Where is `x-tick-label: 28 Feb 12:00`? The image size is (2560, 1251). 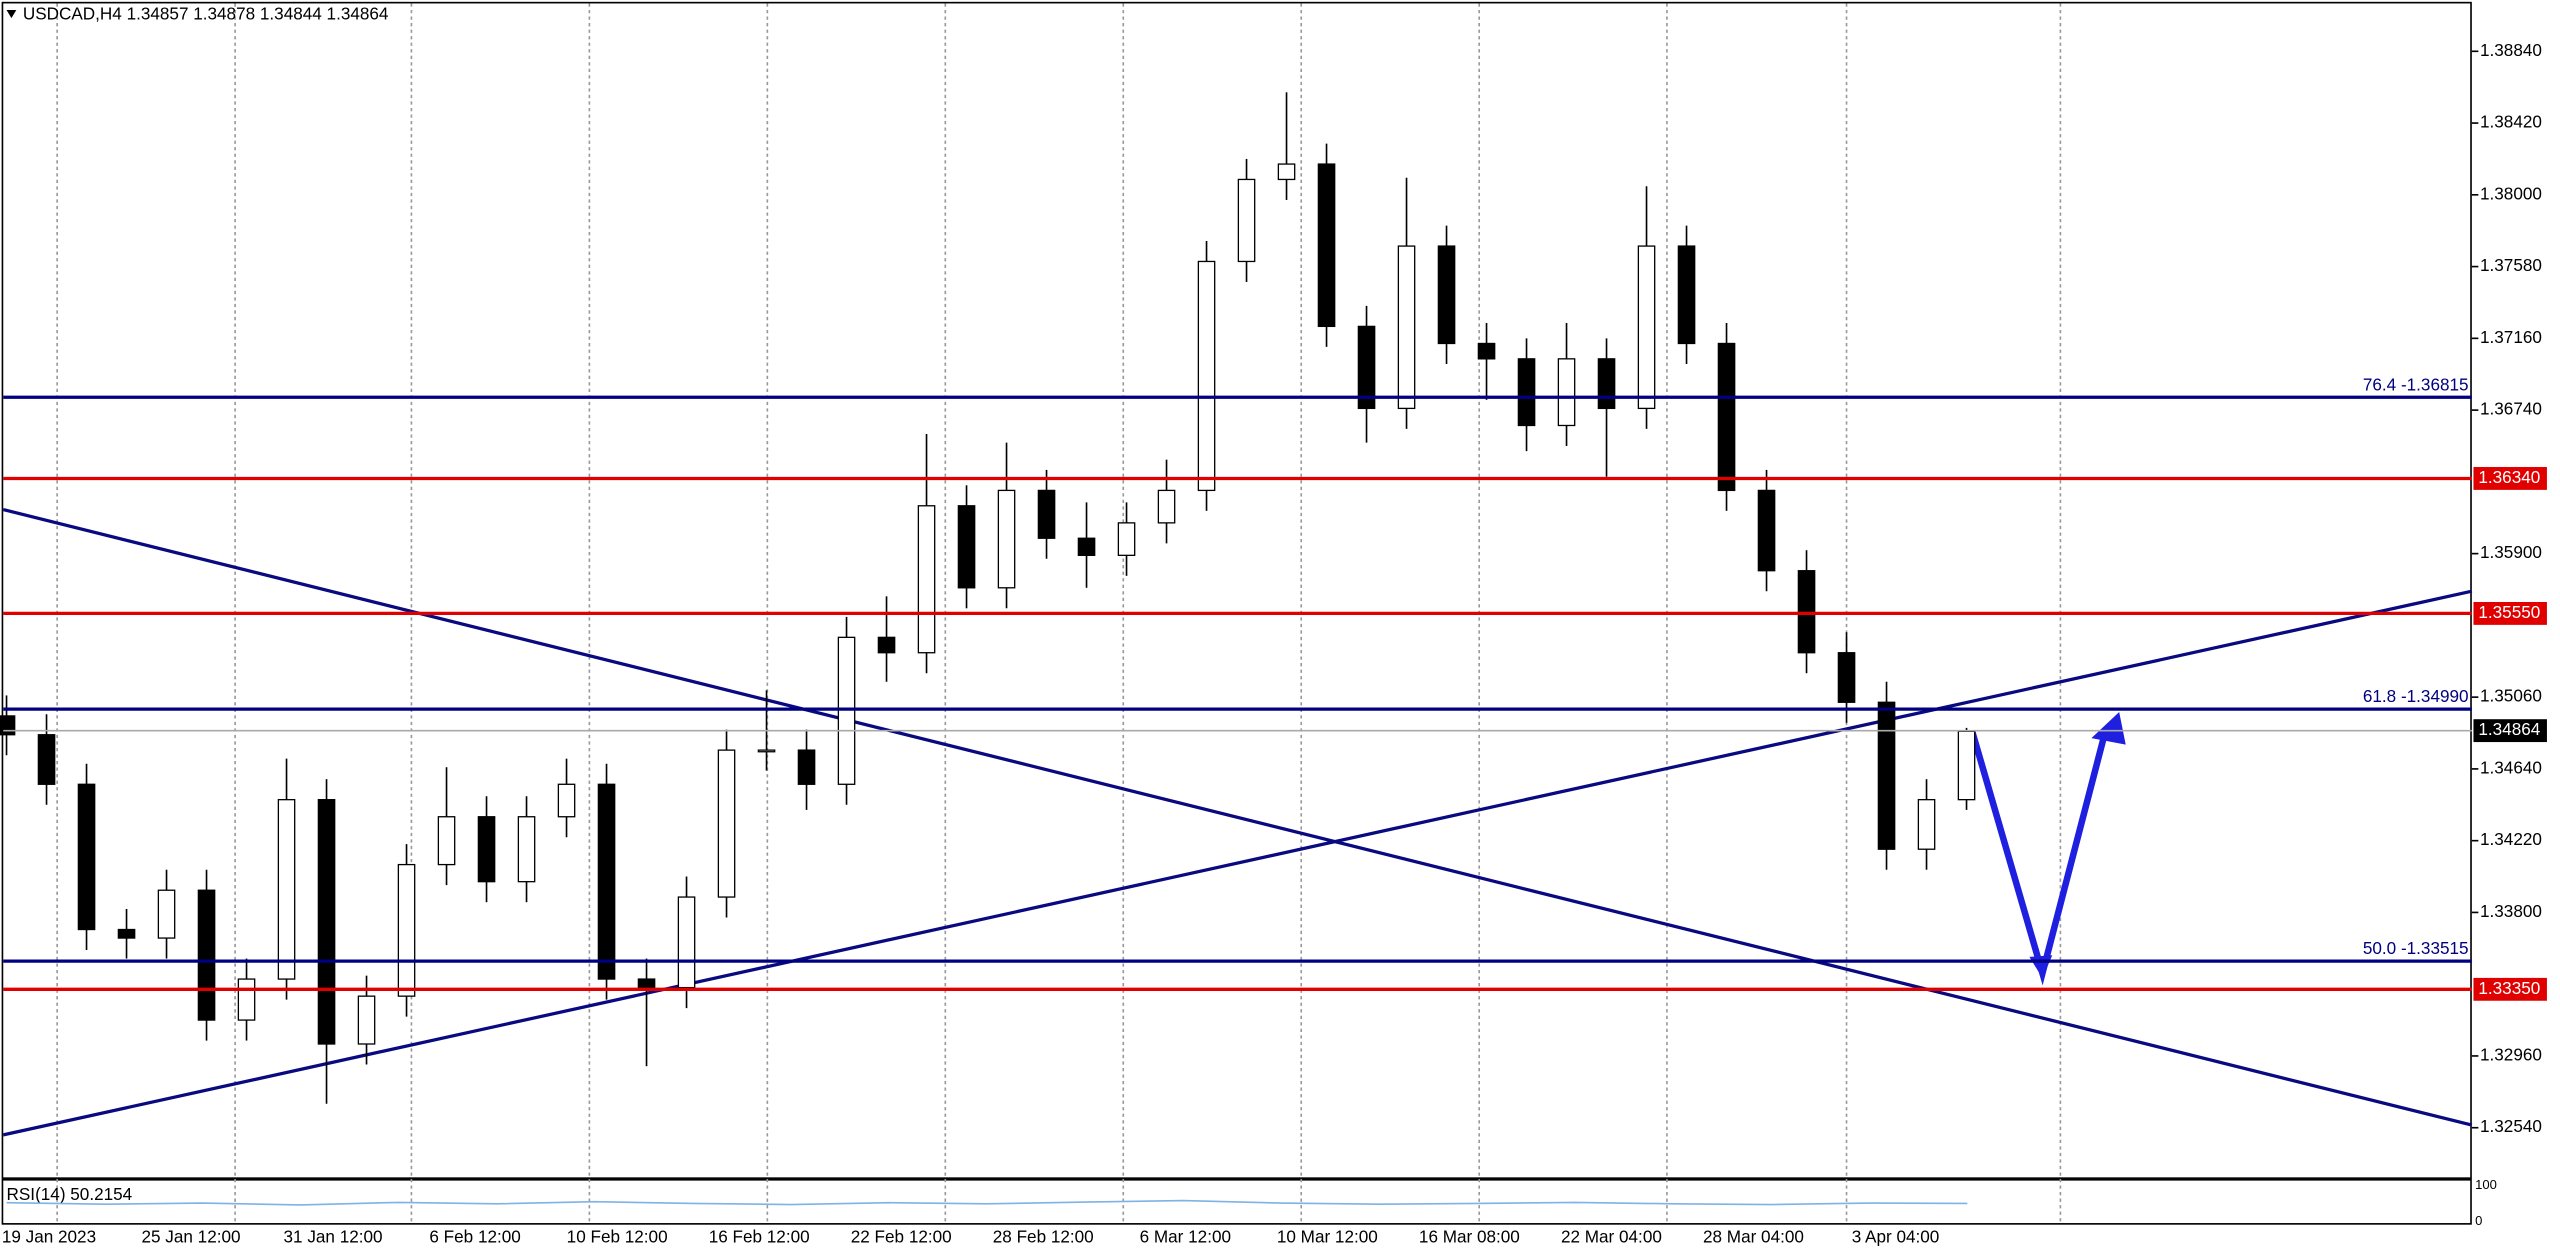 x-tick-label: 28 Feb 12:00 is located at coordinates (1043, 1236).